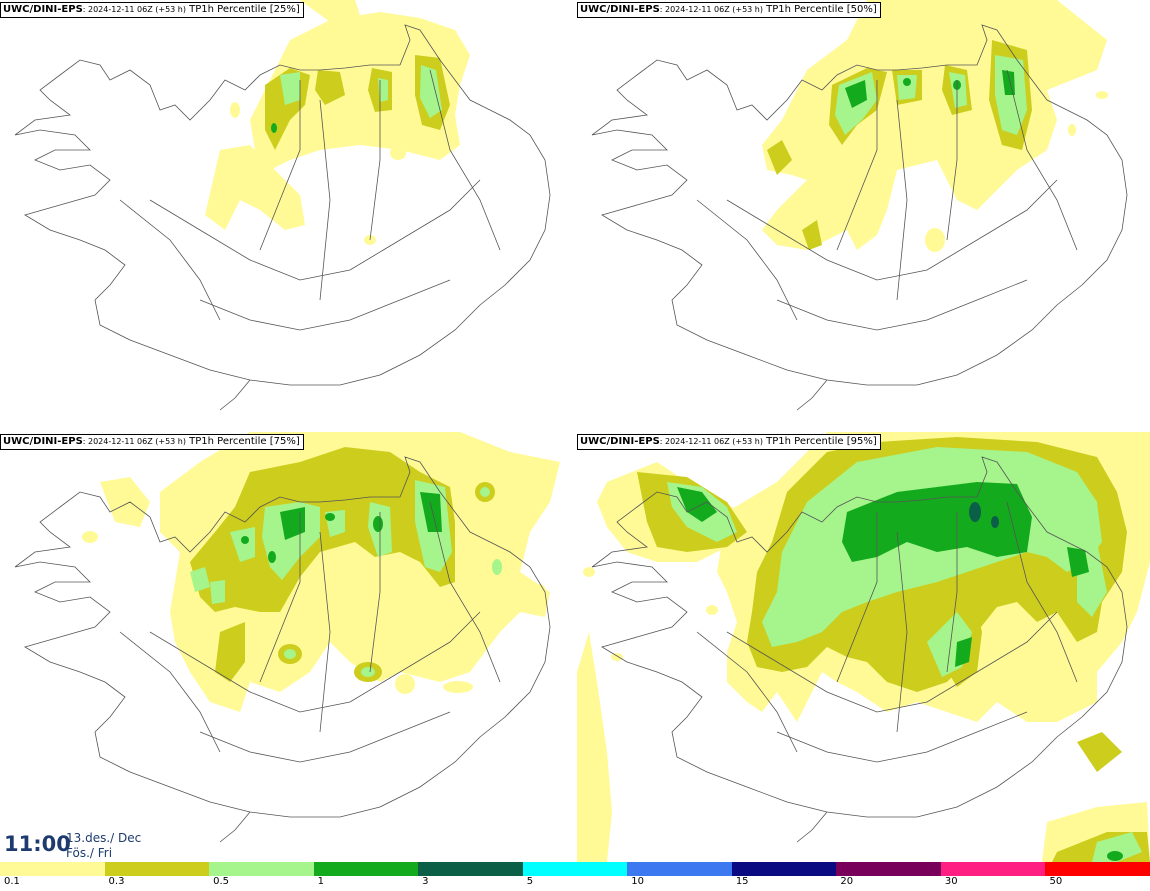 Image resolution: width=1150 pixels, height=891 pixels. I want to click on colorbar-tick-label: 5, so click(530, 881).